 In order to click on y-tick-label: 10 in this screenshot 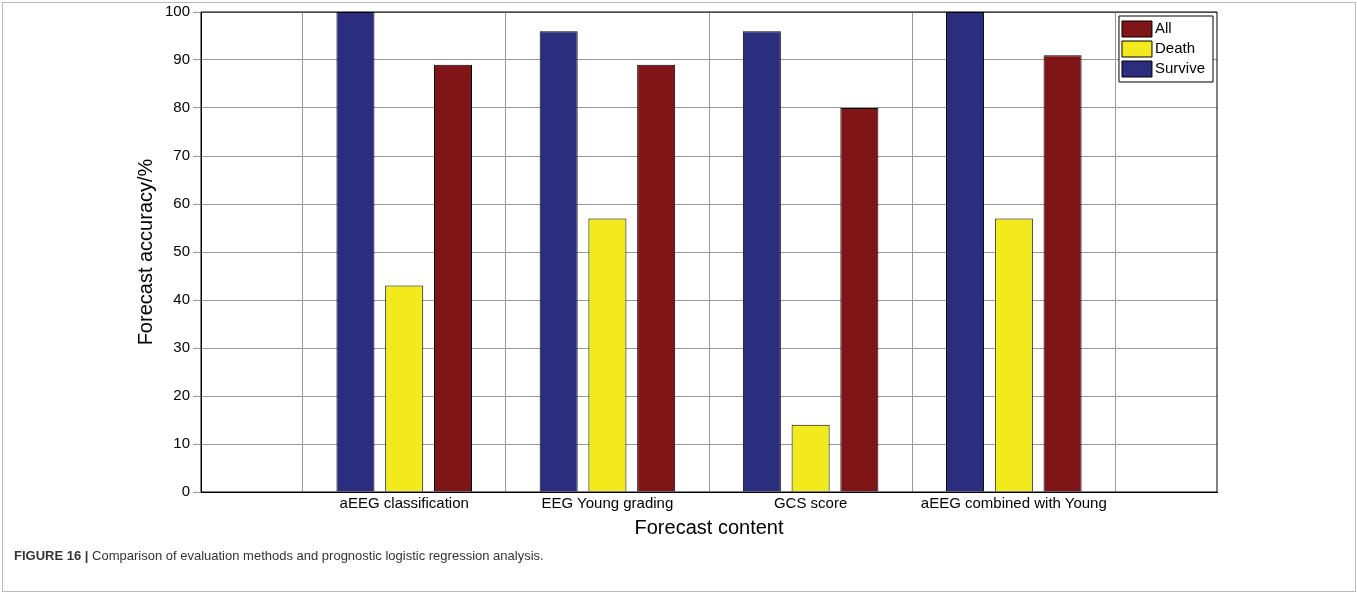, I will do `click(182, 443)`.